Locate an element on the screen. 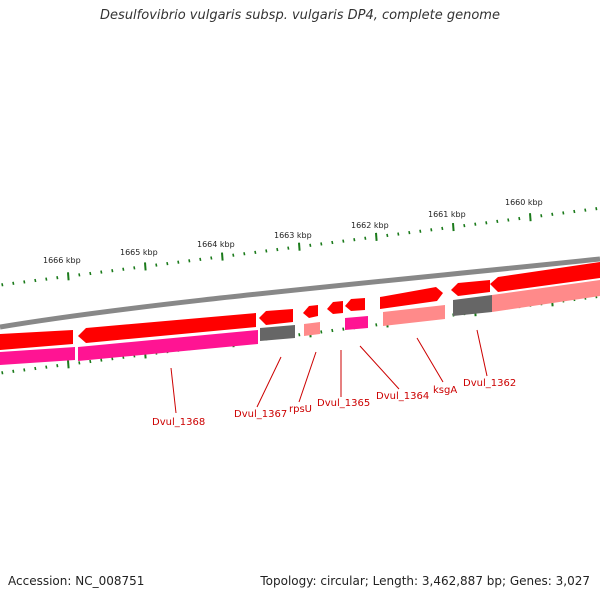 This screenshot has width=600, height=600. gene-arrow-ksga is located at coordinates (411, 298).